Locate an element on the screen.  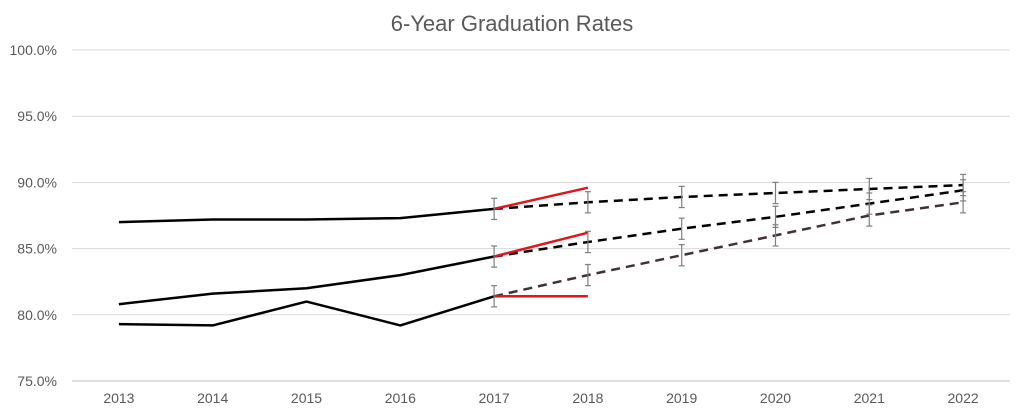
x-tick-label: 2014 is located at coordinates (212, 398).